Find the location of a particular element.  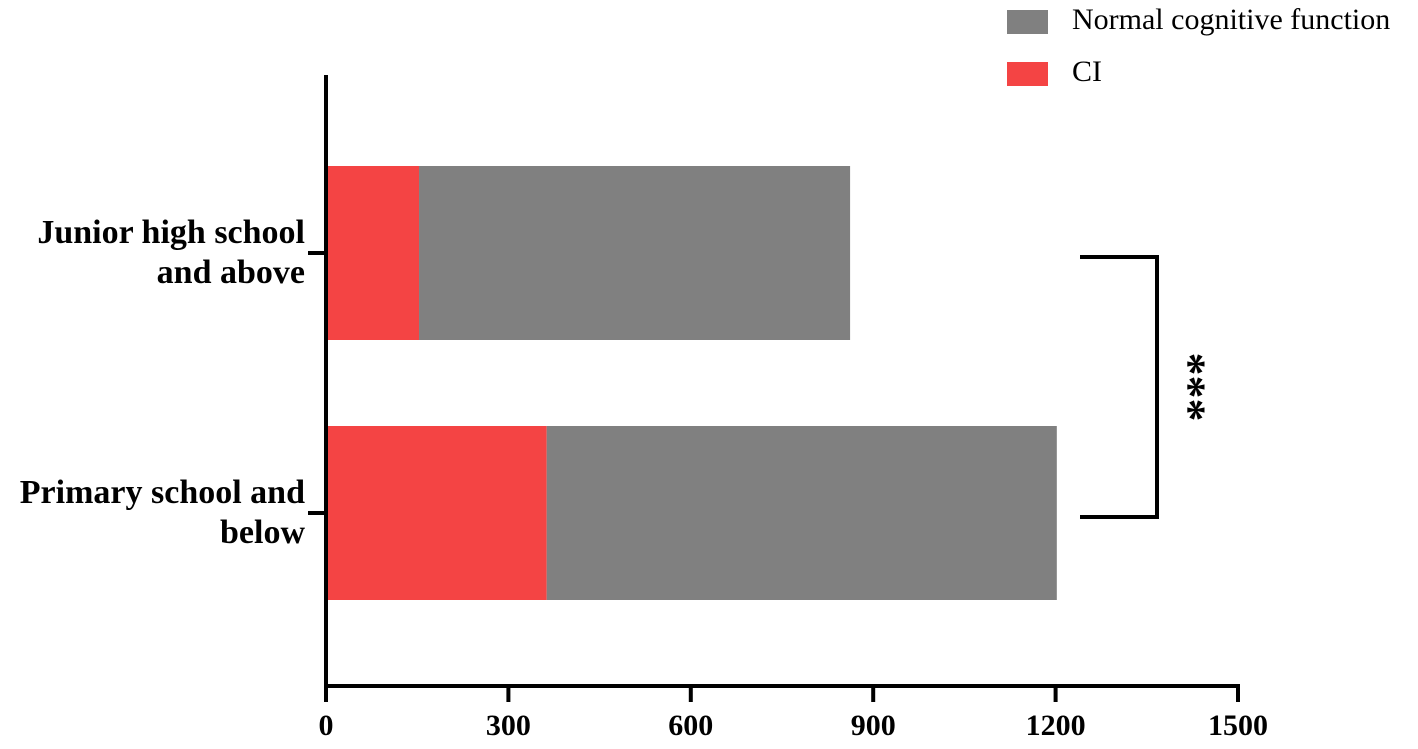

x-tick-label: 900 is located at coordinates (873, 725).